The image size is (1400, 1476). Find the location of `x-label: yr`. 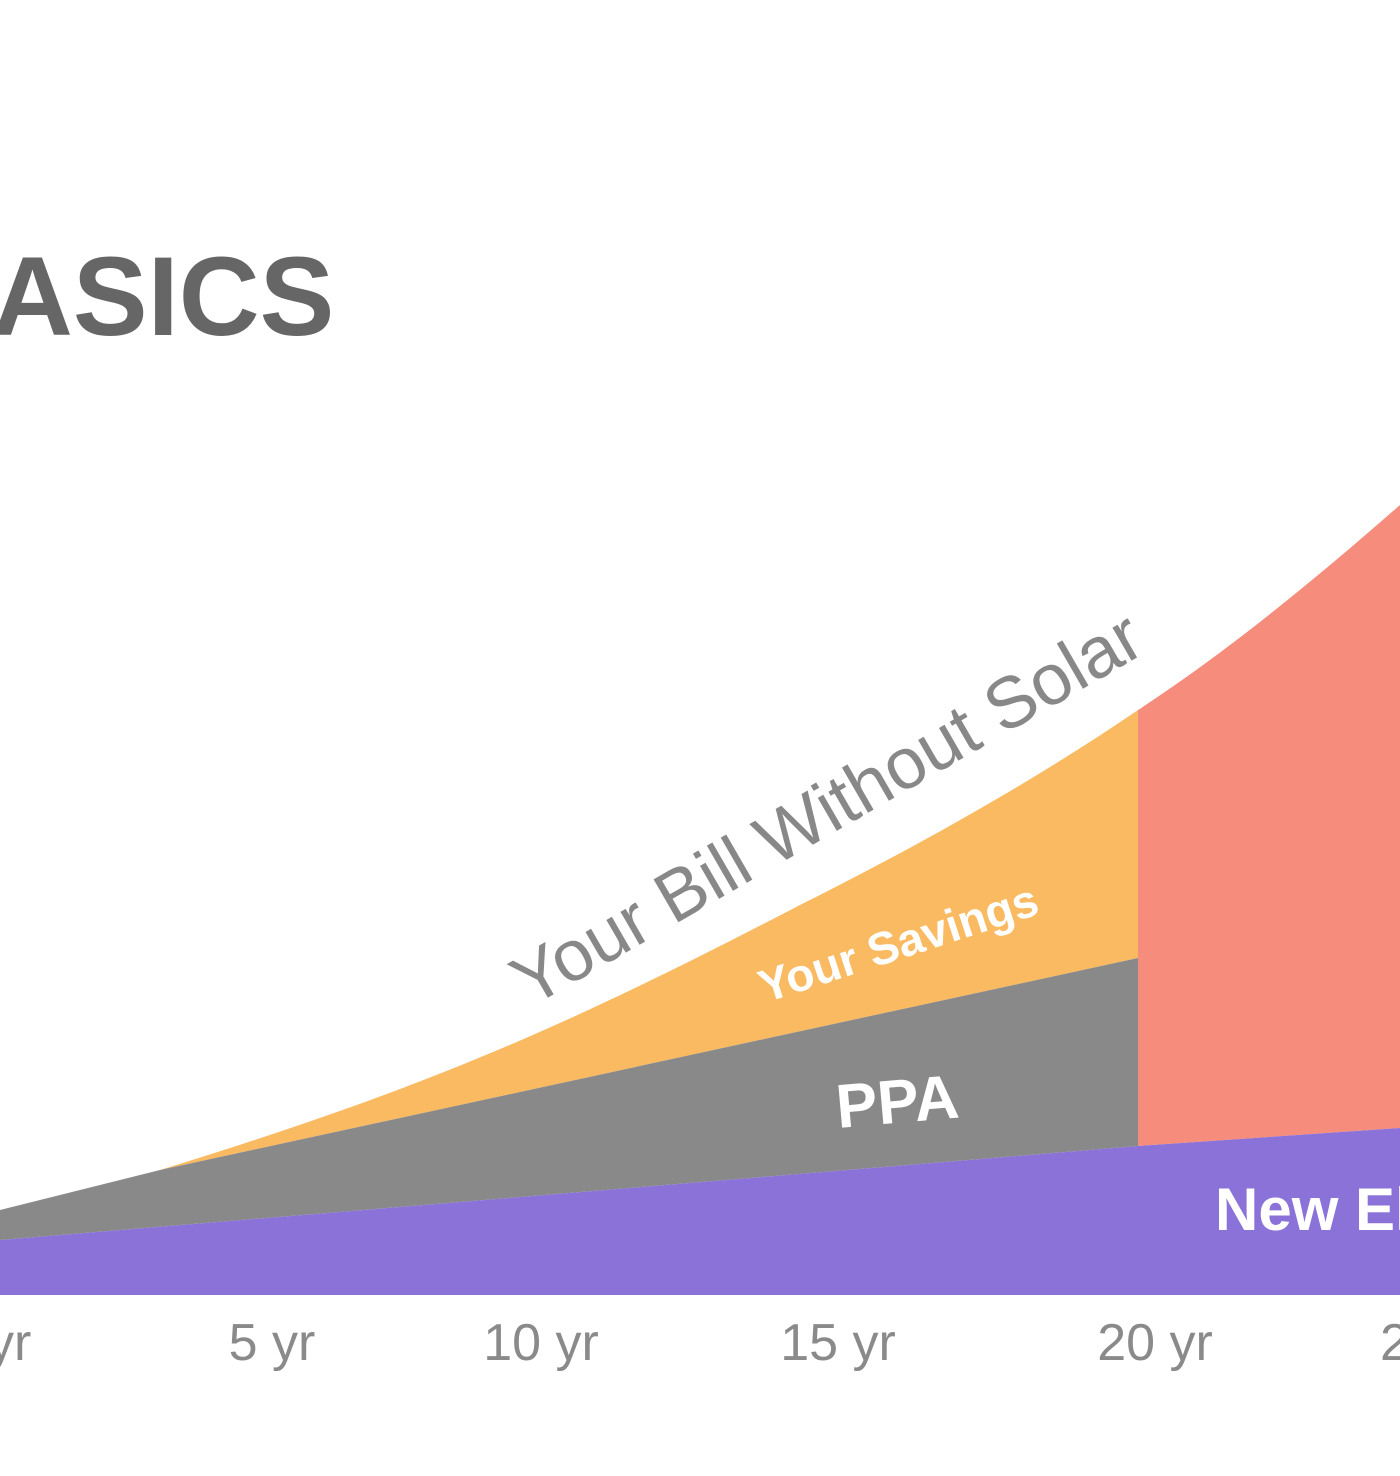

x-label: yr is located at coordinates (15, 1343).